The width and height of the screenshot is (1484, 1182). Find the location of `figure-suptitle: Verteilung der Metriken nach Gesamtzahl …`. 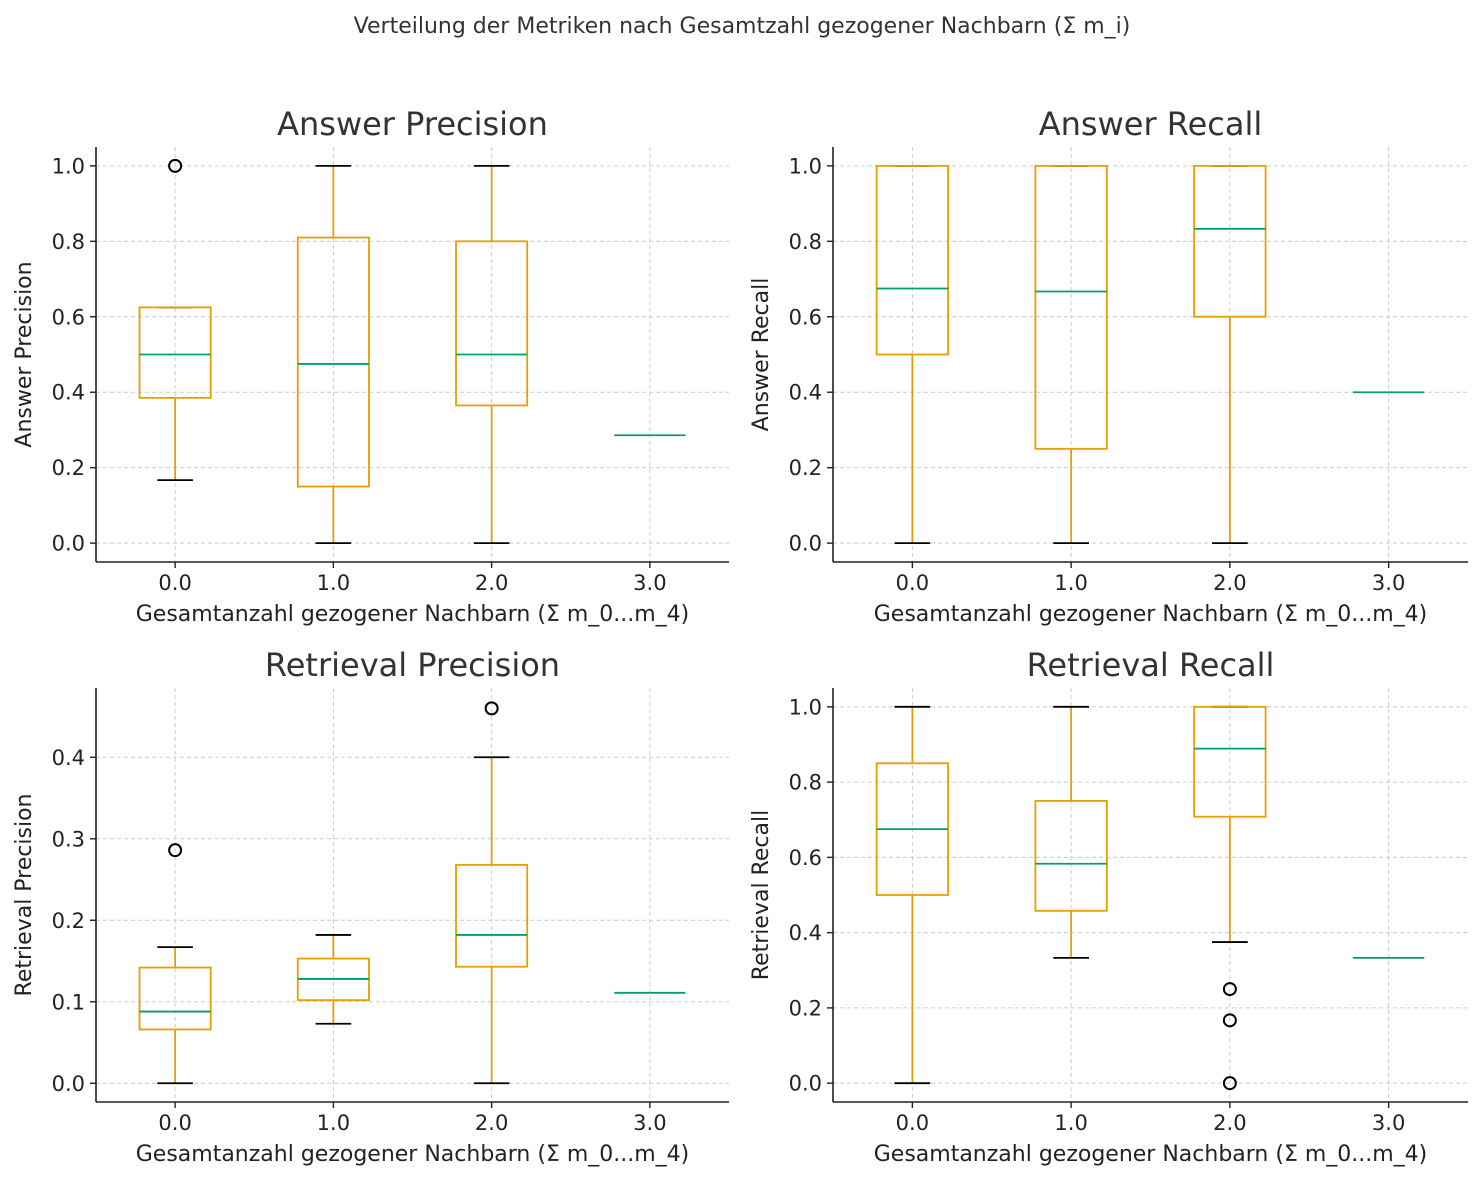

figure-suptitle: Verteilung der Metriken nach Gesamtzahl … is located at coordinates (742, 26).